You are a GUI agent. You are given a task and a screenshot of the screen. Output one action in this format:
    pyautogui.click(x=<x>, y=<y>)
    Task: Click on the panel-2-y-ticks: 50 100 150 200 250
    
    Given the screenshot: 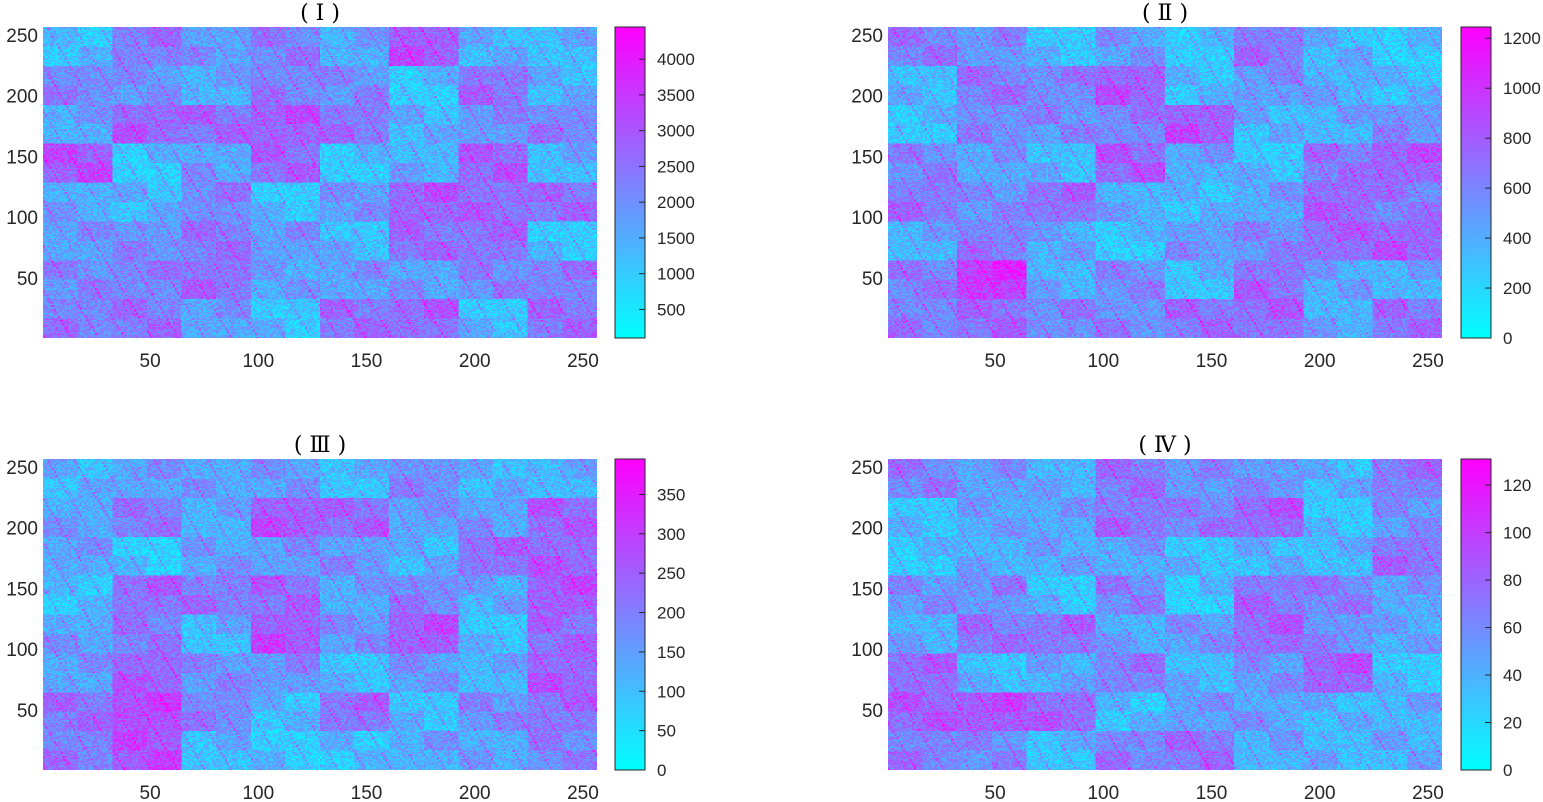 What is the action you would take?
    pyautogui.click(x=867, y=158)
    